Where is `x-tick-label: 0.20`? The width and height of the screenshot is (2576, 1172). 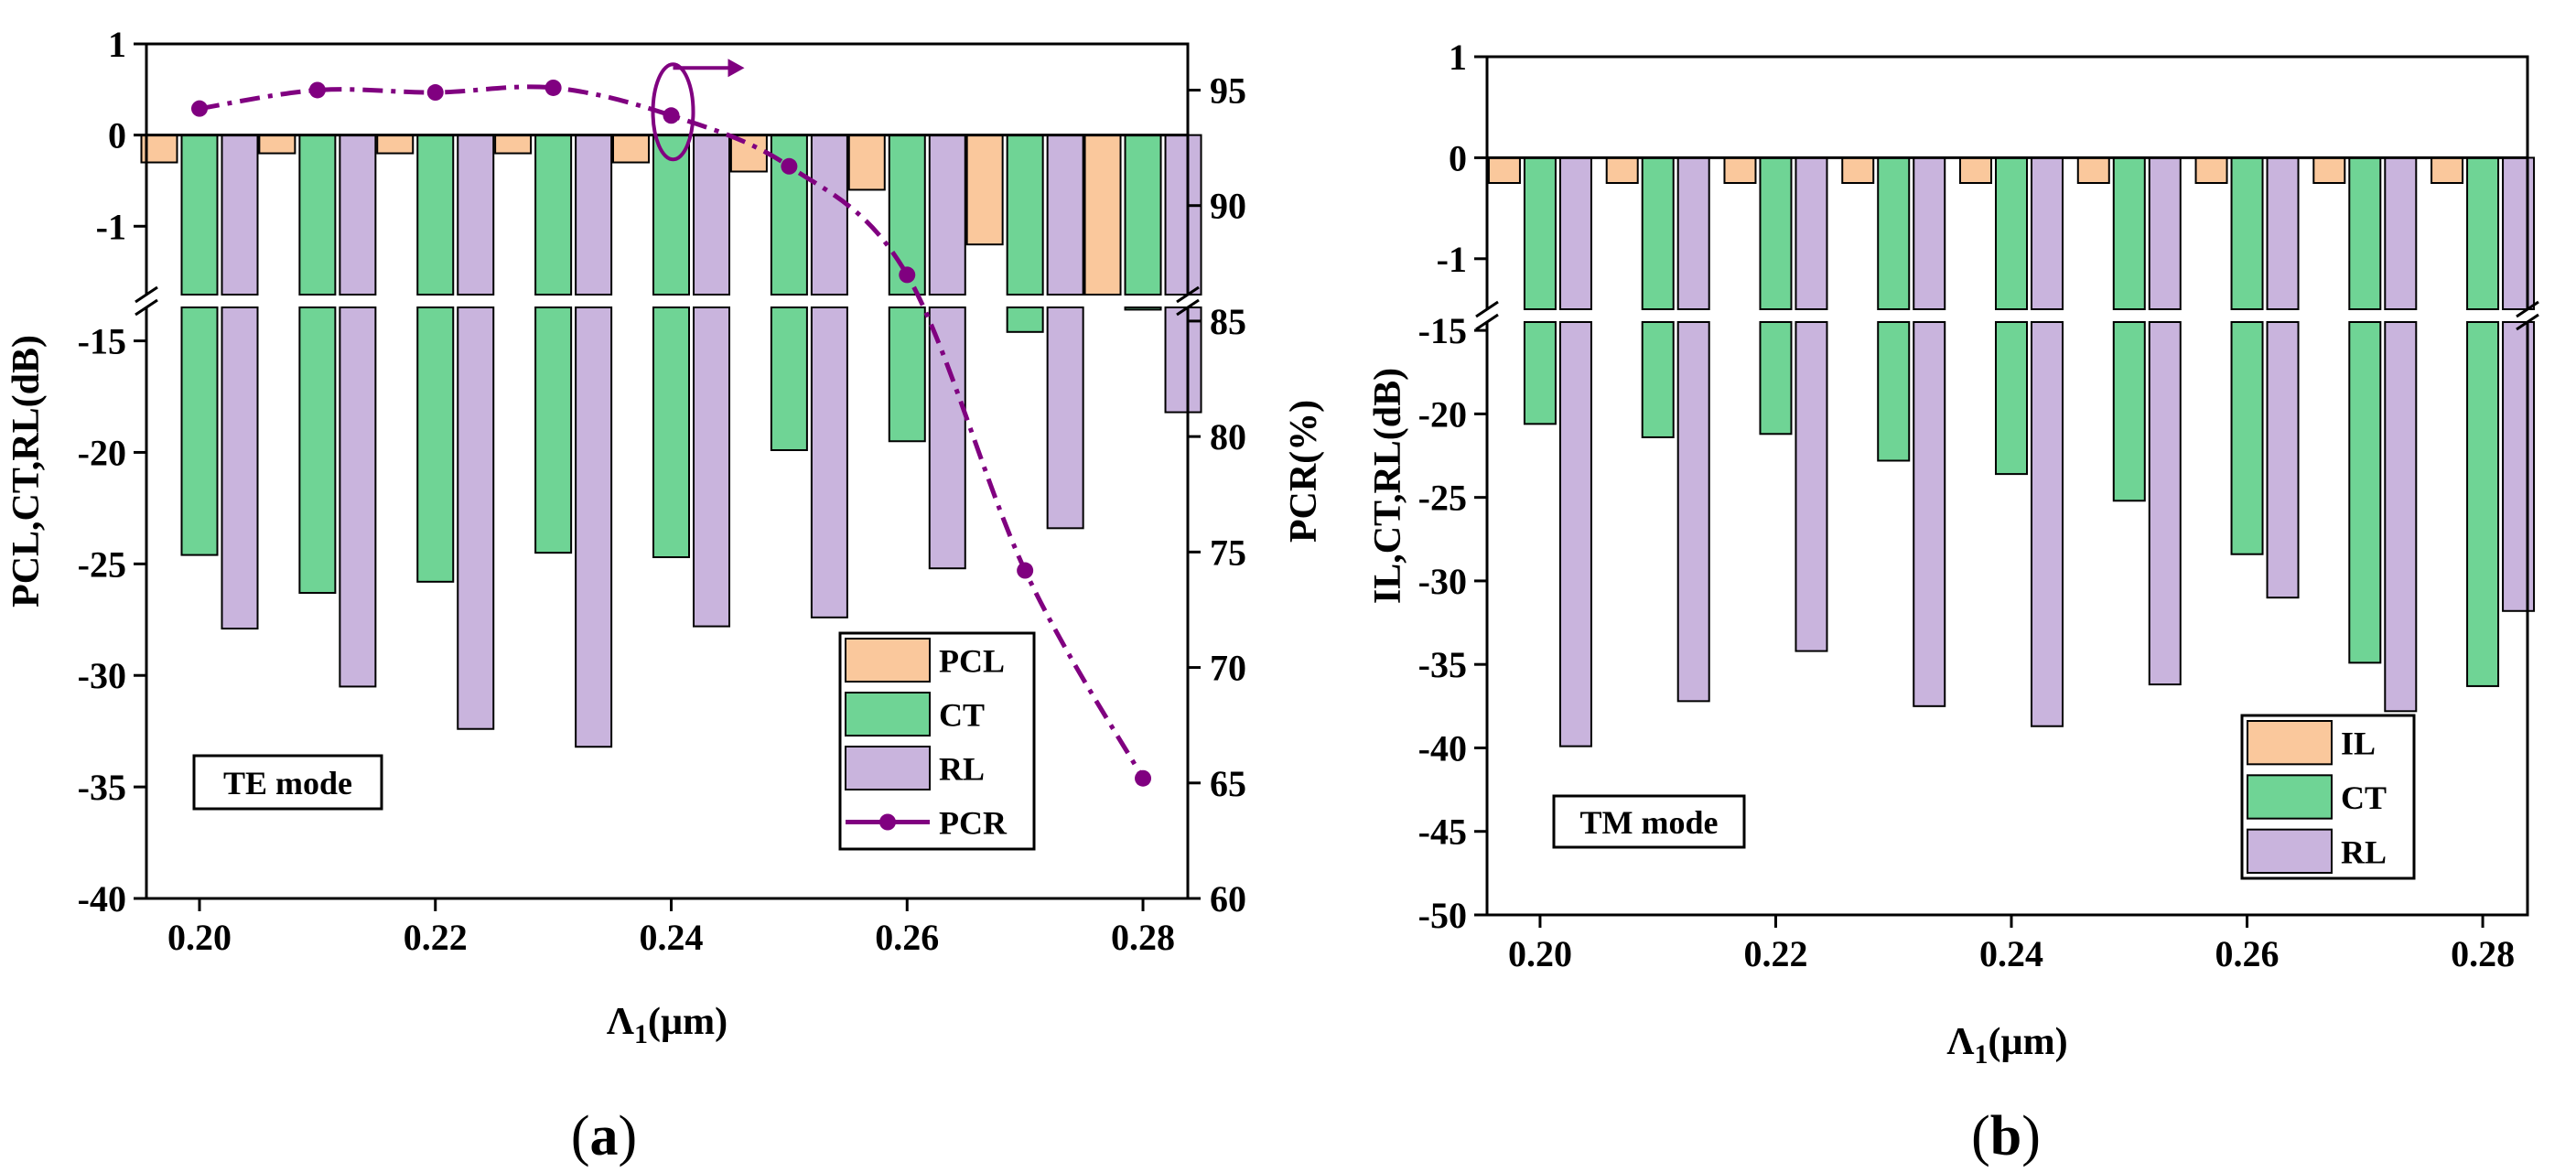 x-tick-label: 0.20 is located at coordinates (199, 938).